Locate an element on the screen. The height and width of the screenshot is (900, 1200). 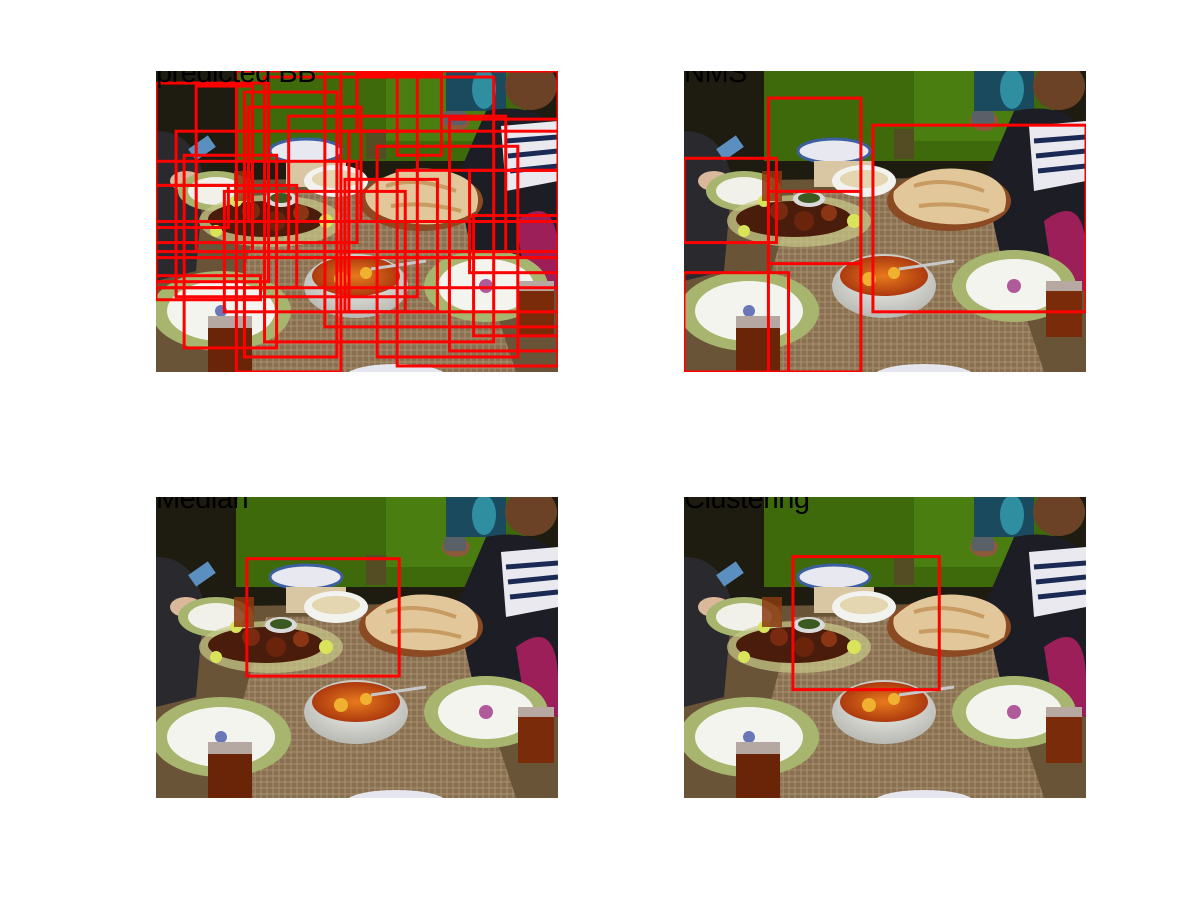
panel-median: Median is located at coordinates (357, 647).